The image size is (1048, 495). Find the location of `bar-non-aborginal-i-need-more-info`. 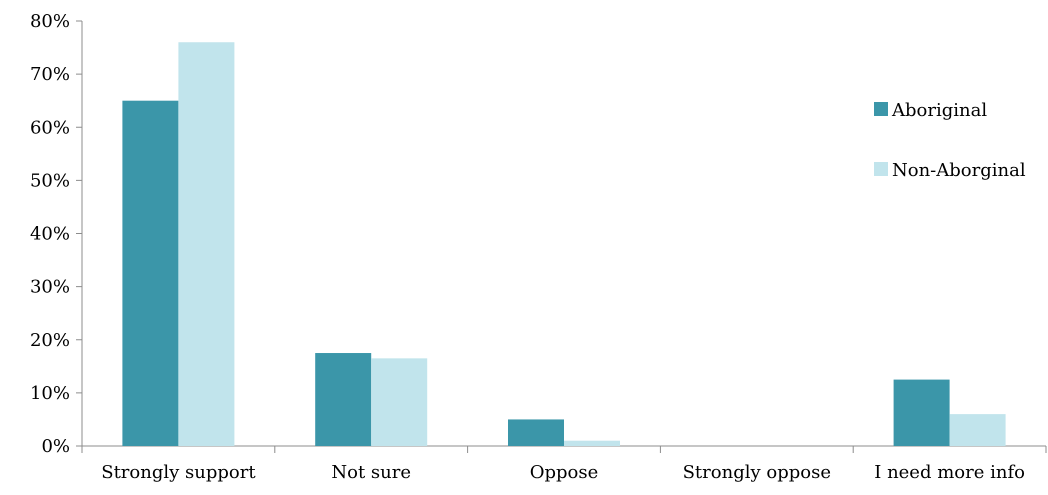

bar-non-aborginal-i-need-more-info is located at coordinates (977, 430).